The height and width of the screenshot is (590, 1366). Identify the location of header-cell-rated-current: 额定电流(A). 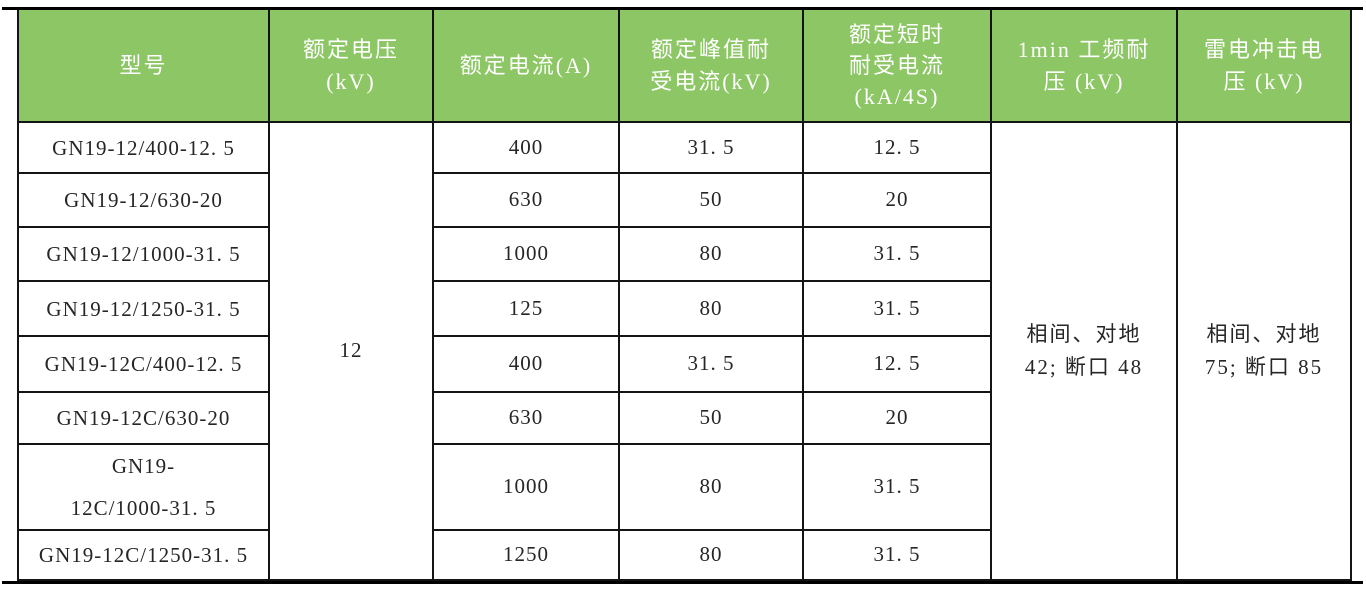
(526, 66).